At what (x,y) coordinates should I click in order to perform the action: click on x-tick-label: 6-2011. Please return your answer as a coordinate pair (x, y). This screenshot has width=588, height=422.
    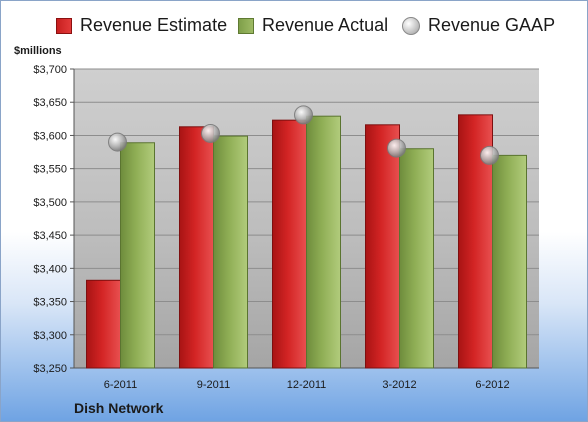
    Looking at the image, I should click on (120, 385).